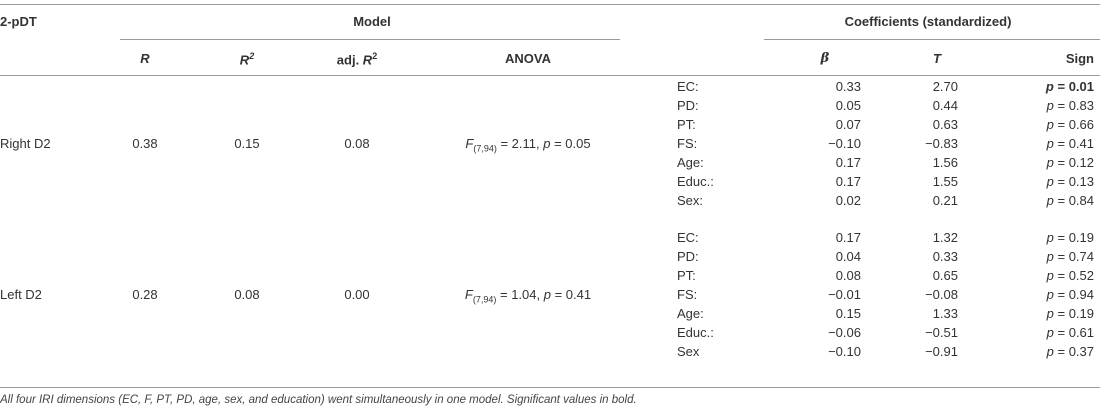  What do you see at coordinates (945, 275) in the screenshot?
I see `cell-t: 0.65` at bounding box center [945, 275].